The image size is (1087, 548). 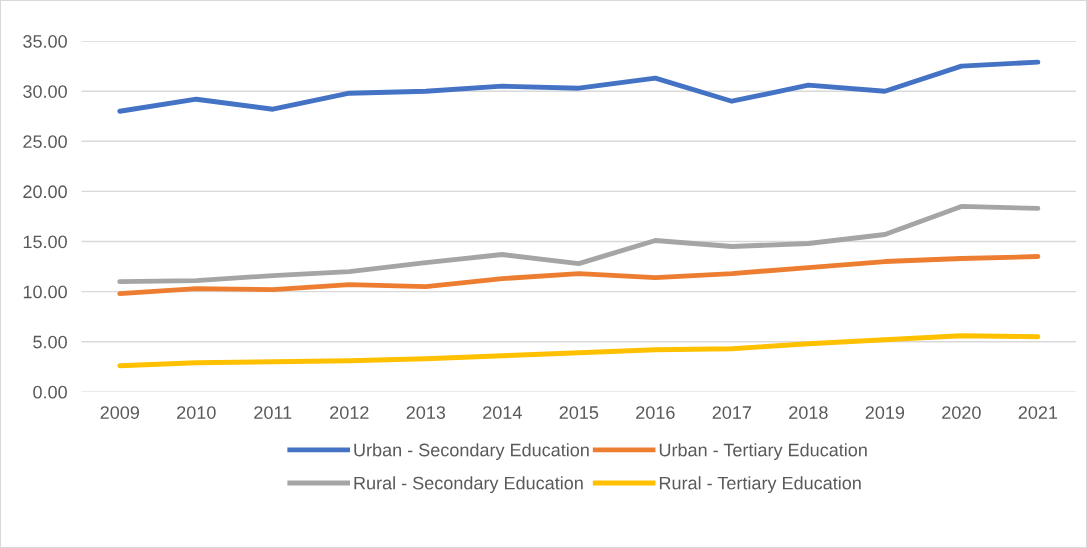 What do you see at coordinates (120, 412) in the screenshot?
I see `x-tick-label: 2009` at bounding box center [120, 412].